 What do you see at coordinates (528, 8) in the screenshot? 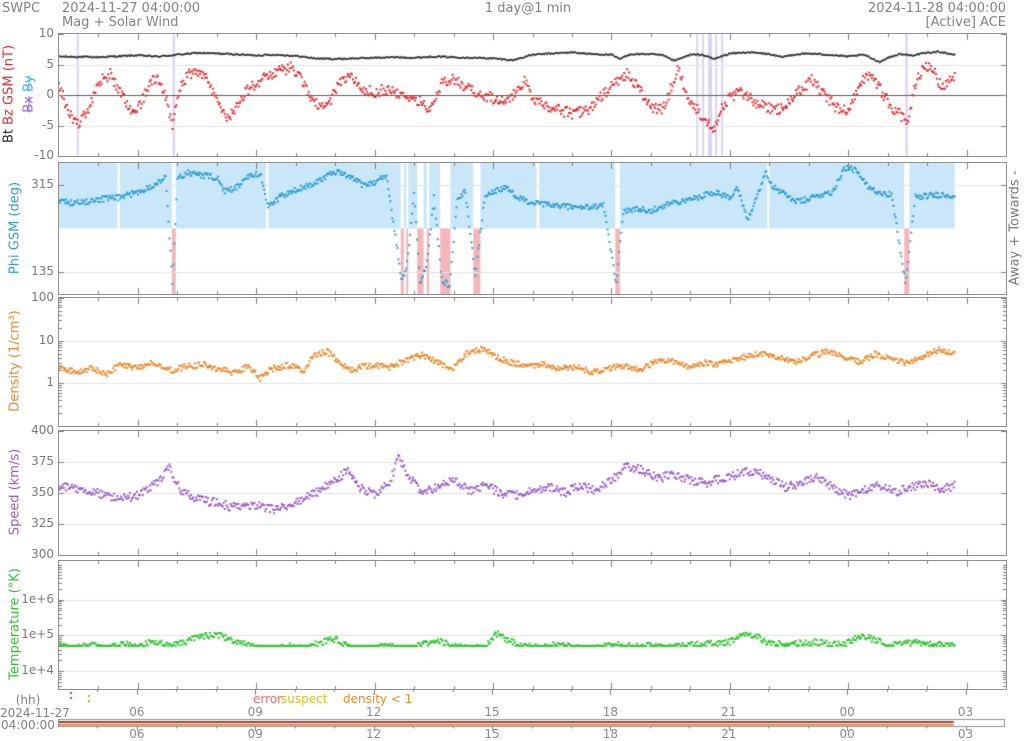
I see `cadence-label: 1 day@1 min` at bounding box center [528, 8].